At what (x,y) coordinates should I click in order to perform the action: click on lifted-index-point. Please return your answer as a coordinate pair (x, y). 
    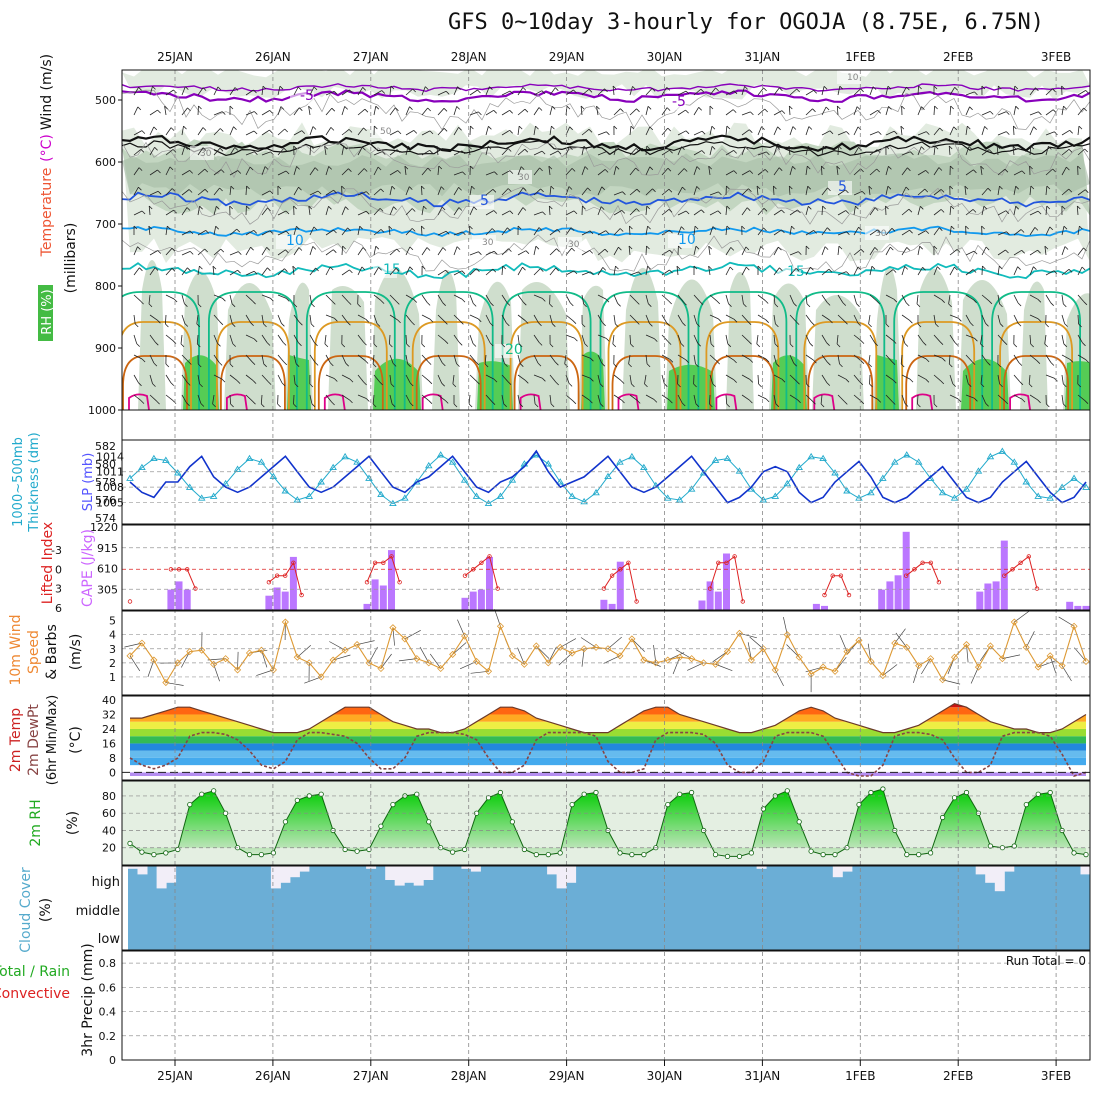
    Looking at the image, I should click on (130, 601).